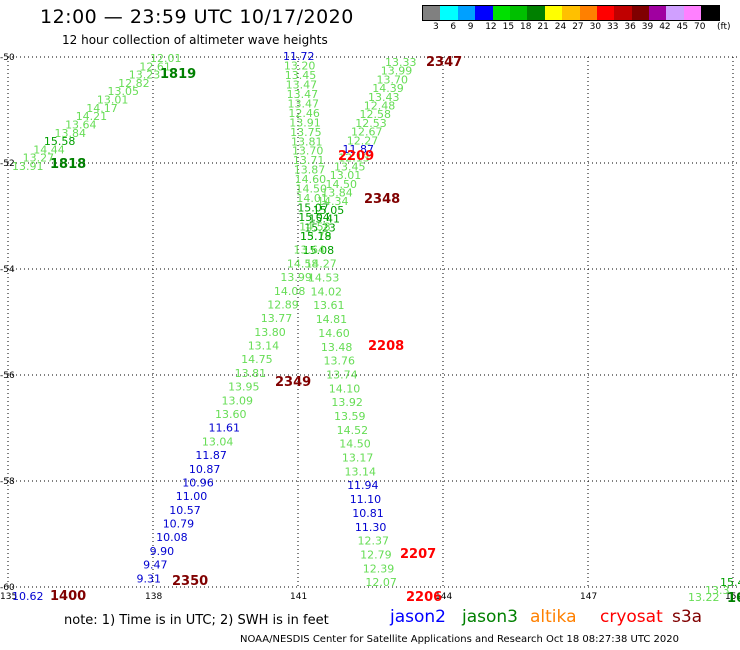 The height and width of the screenshot is (650, 740). Describe the element at coordinates (324, 278) in the screenshot. I see `track-2347-value: 14.53` at that location.